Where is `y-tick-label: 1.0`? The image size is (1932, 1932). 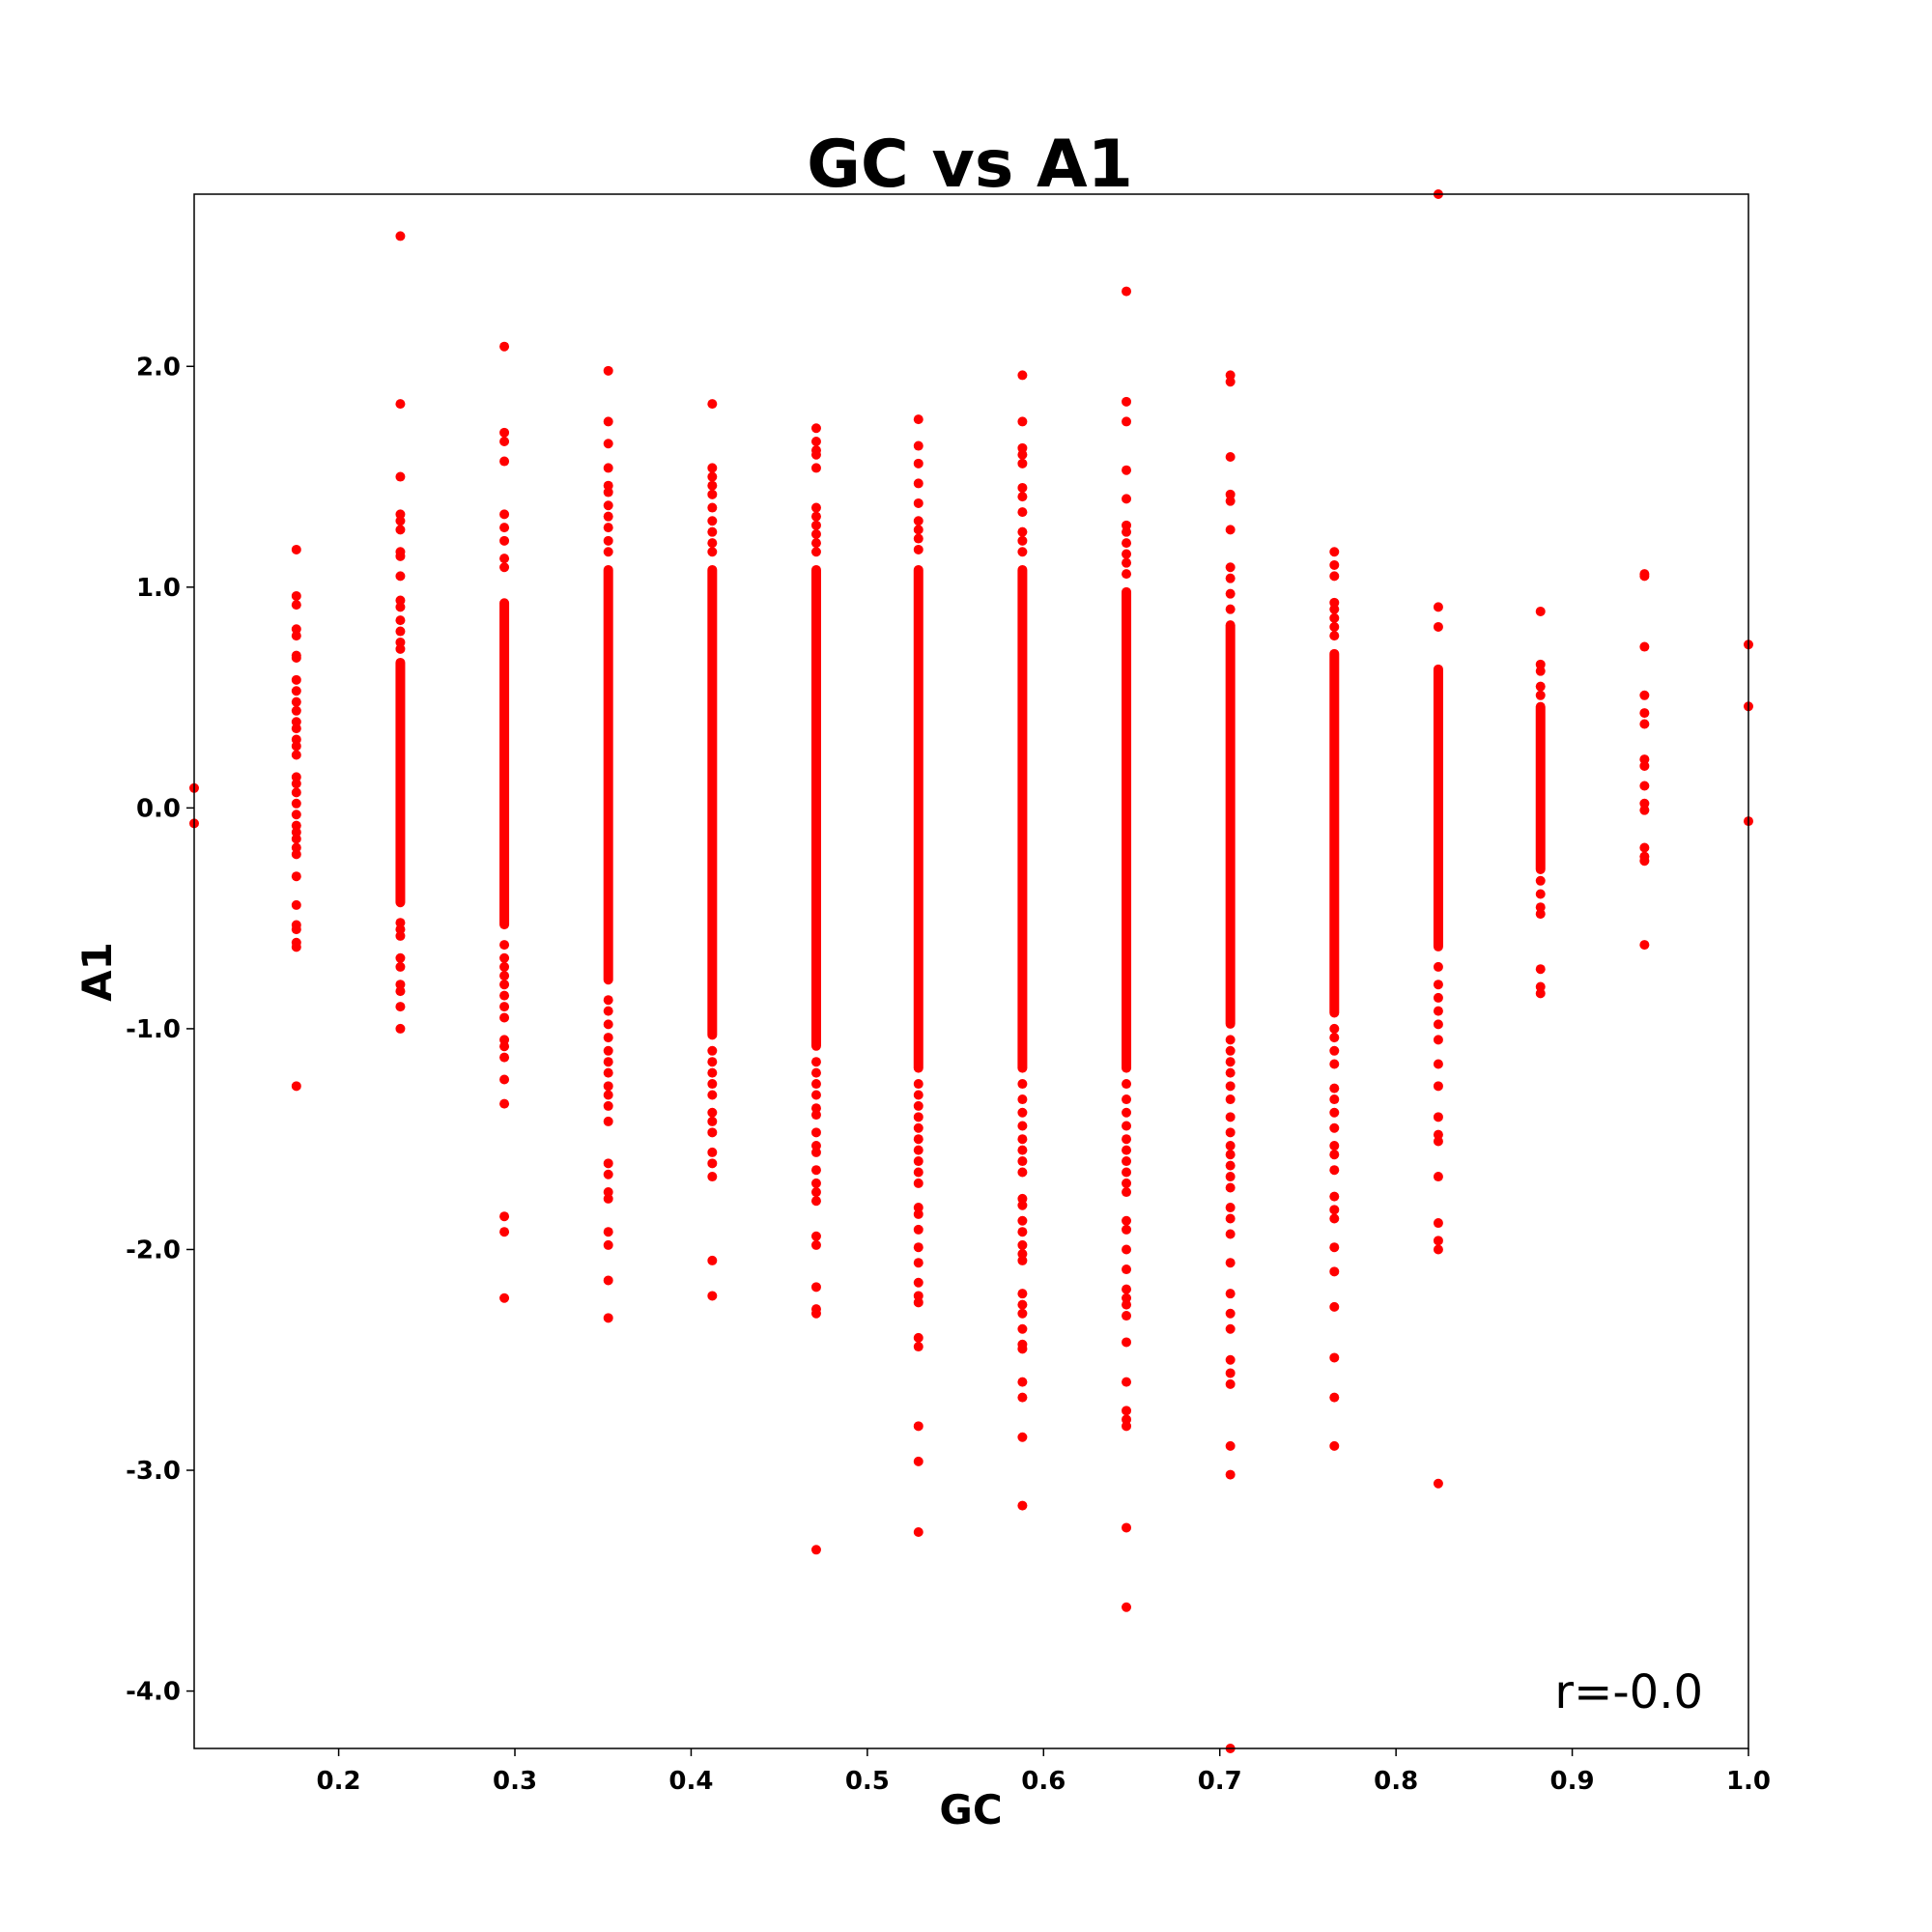 y-tick-label: 1.0 is located at coordinates (158, 588).